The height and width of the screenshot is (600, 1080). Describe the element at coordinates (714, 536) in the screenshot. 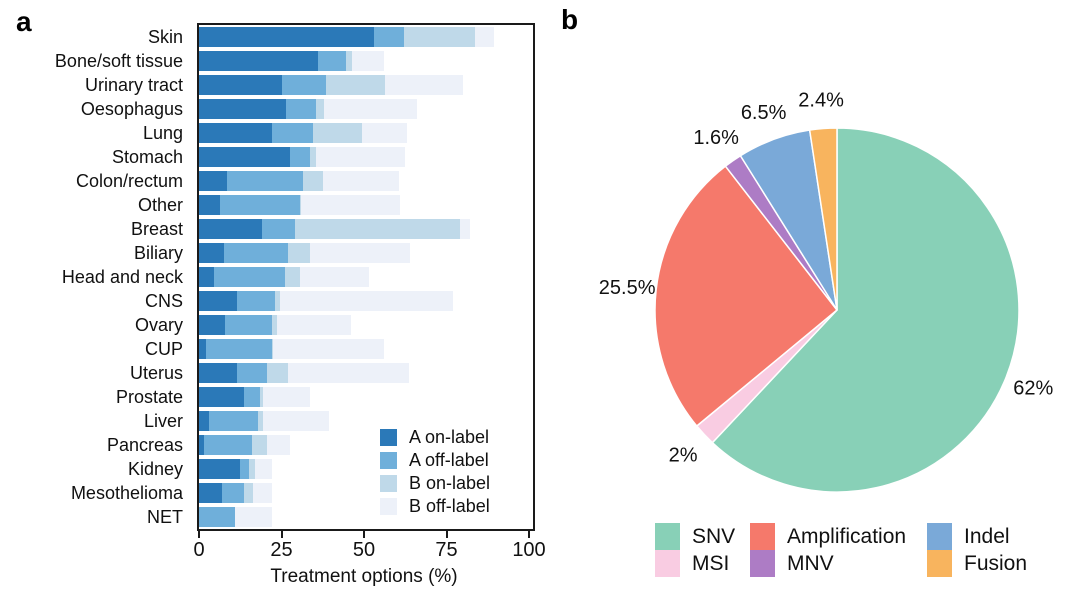

I see `pie-legend-item-label: SNV` at that location.